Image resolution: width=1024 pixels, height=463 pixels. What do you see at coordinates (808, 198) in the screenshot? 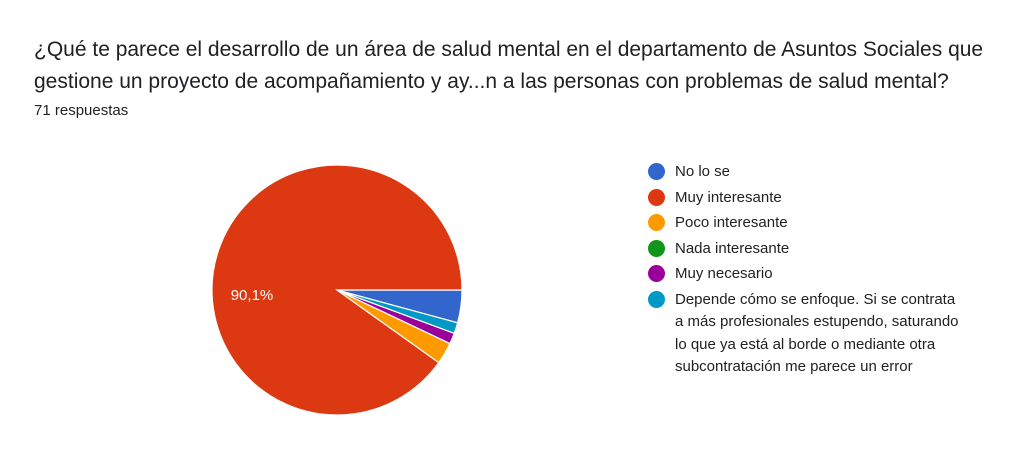
I see `legend-item: Muy interesante` at bounding box center [808, 198].